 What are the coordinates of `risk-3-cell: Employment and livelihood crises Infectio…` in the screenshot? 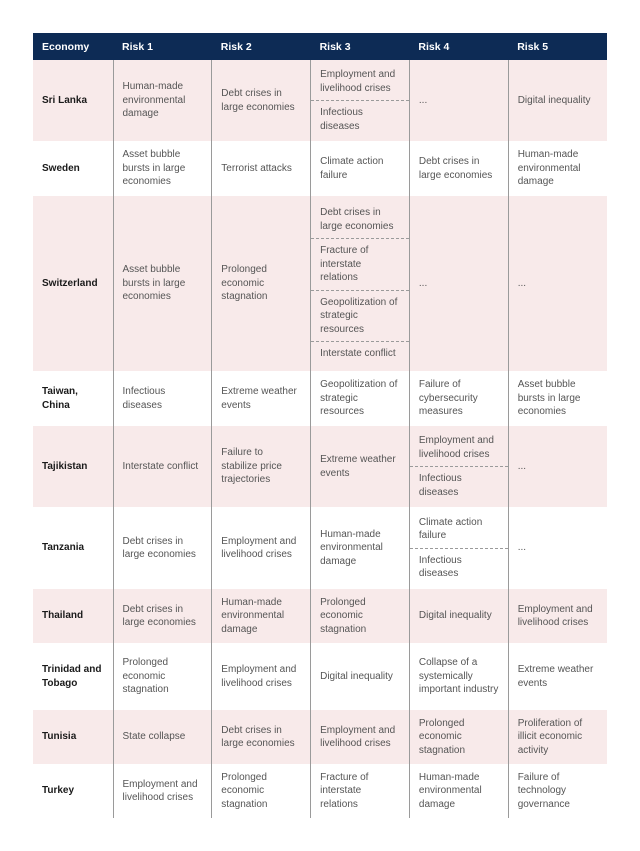 It's located at (360, 100).